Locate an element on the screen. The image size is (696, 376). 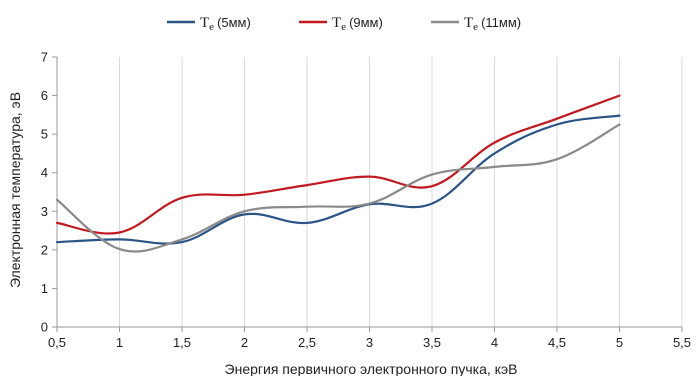
y-tick-label: 5 is located at coordinates (44, 134).